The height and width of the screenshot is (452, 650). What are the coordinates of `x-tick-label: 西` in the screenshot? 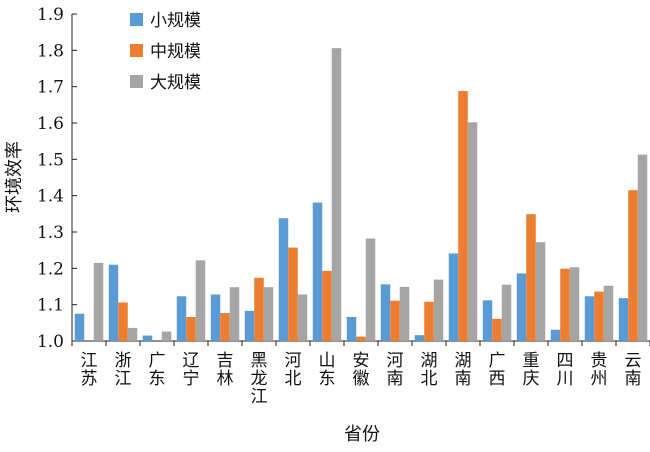 It's located at (497, 379).